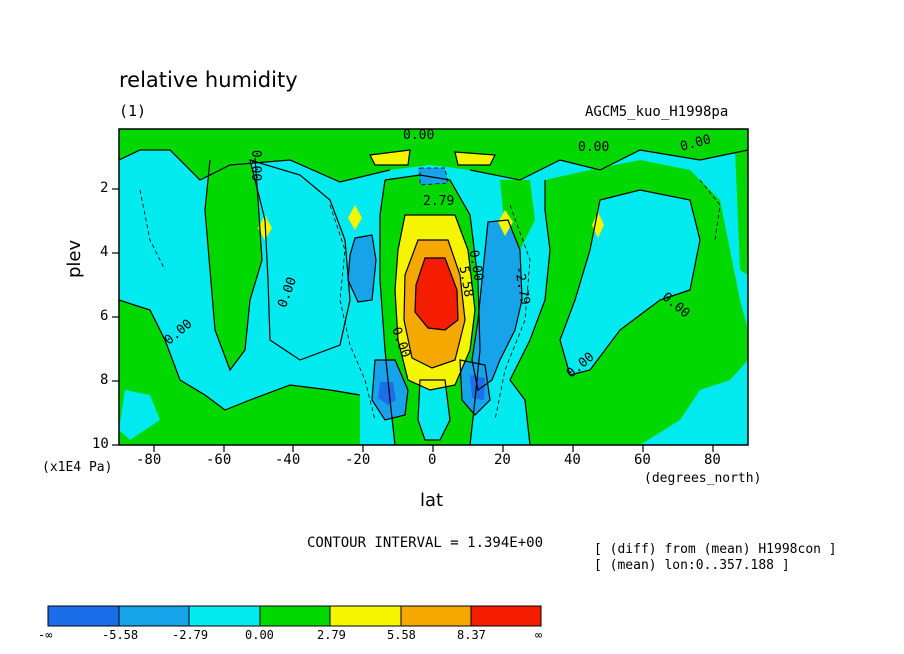 Image resolution: width=904 pixels, height=654 pixels. I want to click on x-tick-label: 20, so click(502, 460).